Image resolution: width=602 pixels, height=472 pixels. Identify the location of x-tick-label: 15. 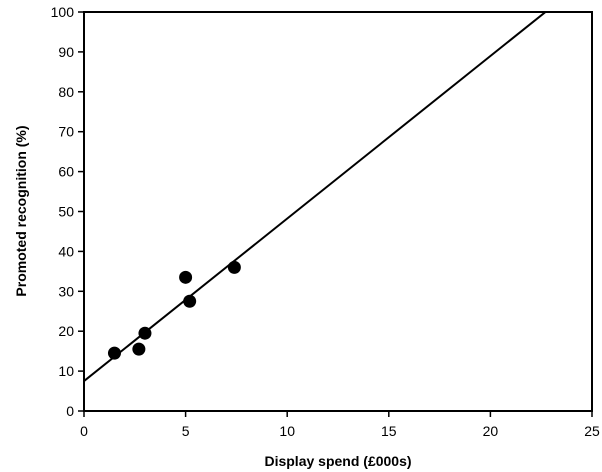
(389, 431).